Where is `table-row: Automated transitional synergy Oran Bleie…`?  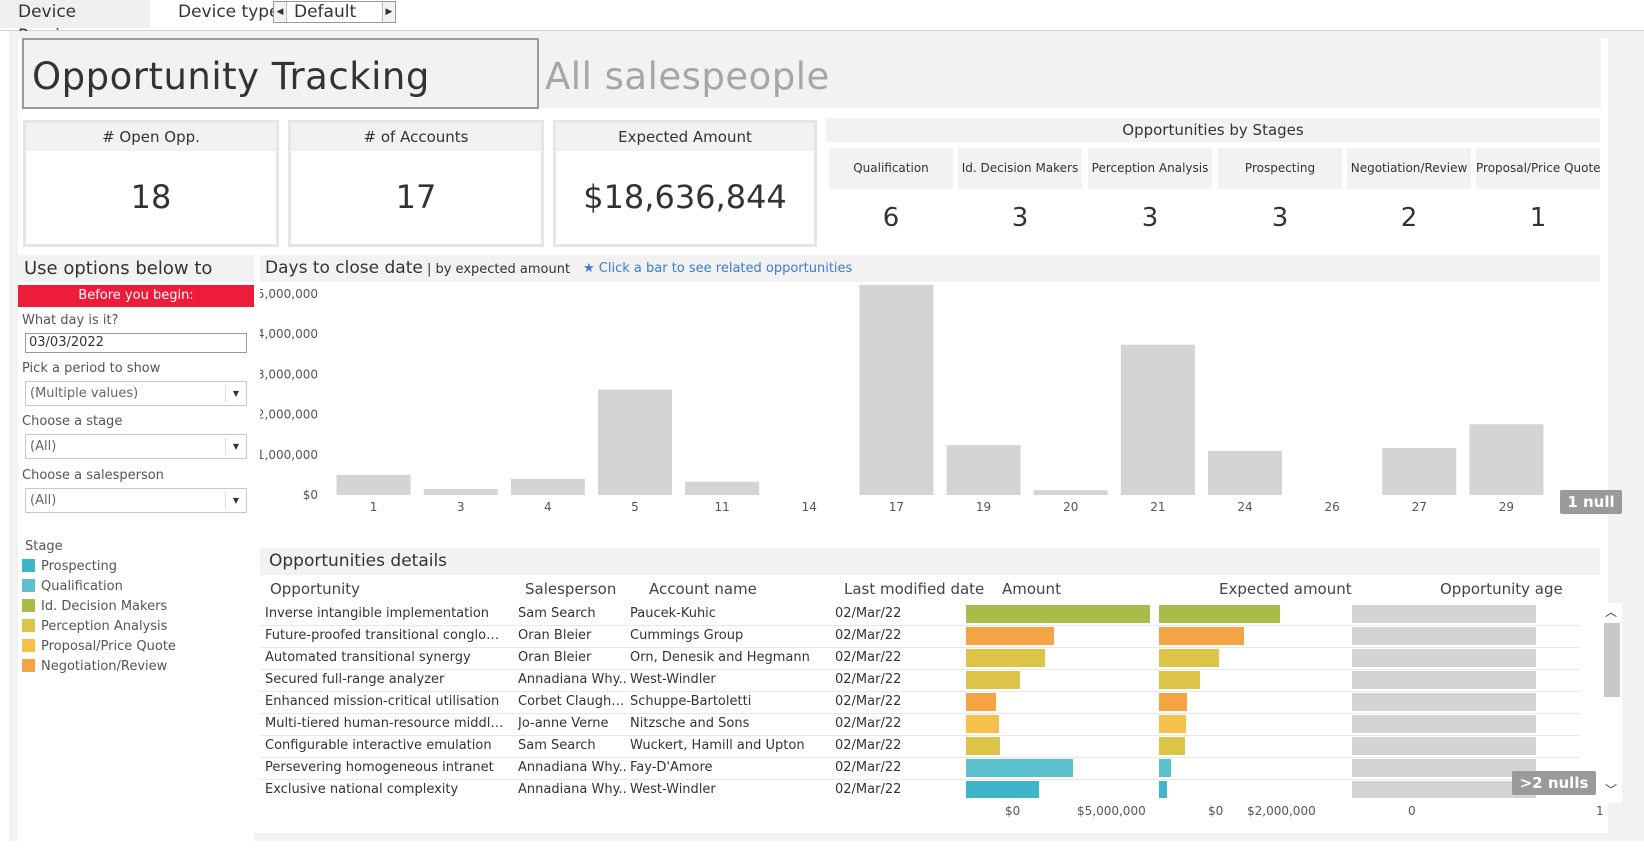
table-row: Automated transitional synergy Oran Bleie… is located at coordinates (920, 658).